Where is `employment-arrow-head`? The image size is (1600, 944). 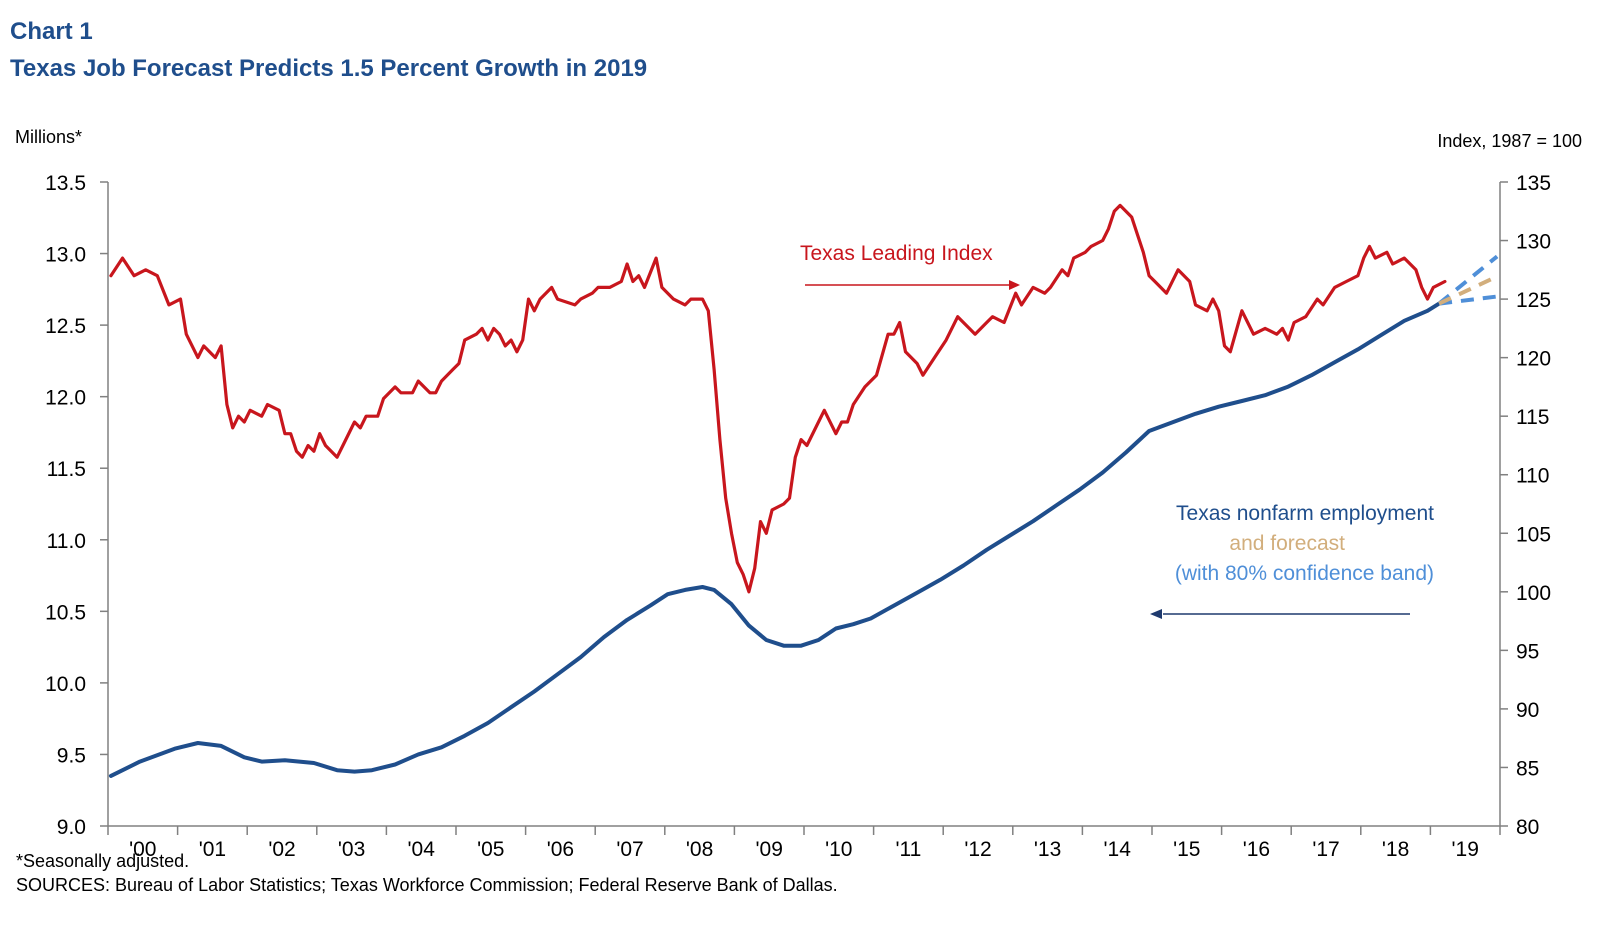
employment-arrow-head is located at coordinates (1156, 614).